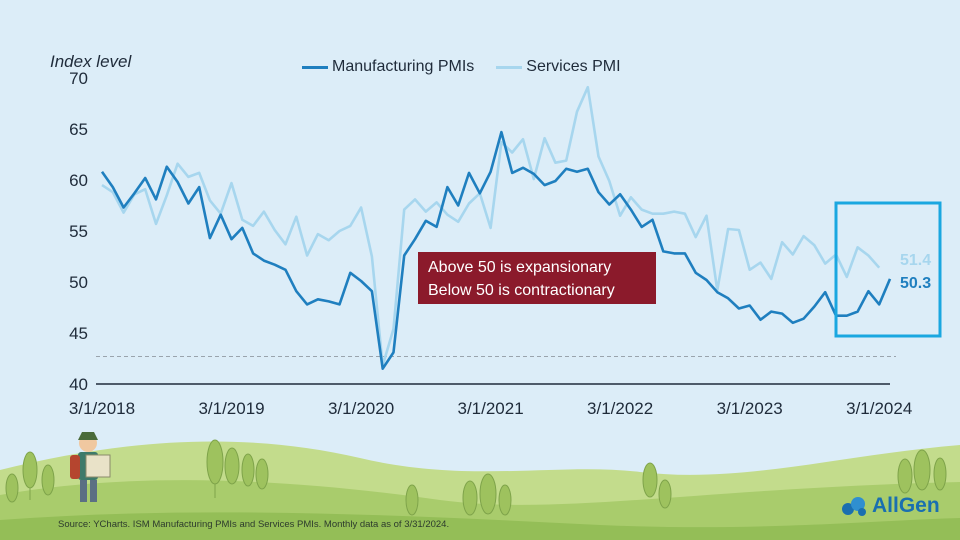 The height and width of the screenshot is (540, 960). Describe the element at coordinates (361, 408) in the screenshot. I see `x-tick-label: 3/1/2020` at that location.